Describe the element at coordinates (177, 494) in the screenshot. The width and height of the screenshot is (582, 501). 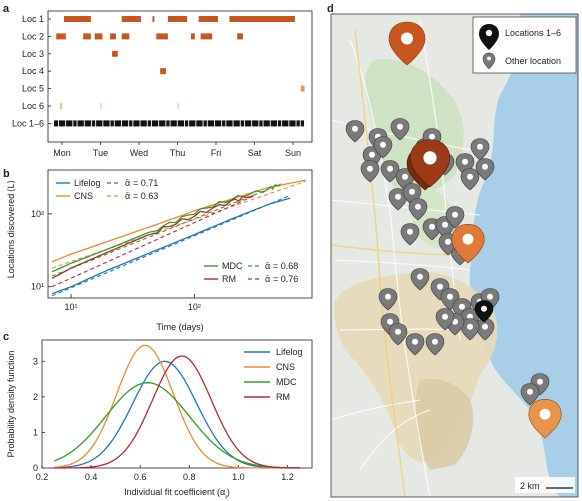
I see `density-xlabel: Individual fit coefficient (αi)` at that location.